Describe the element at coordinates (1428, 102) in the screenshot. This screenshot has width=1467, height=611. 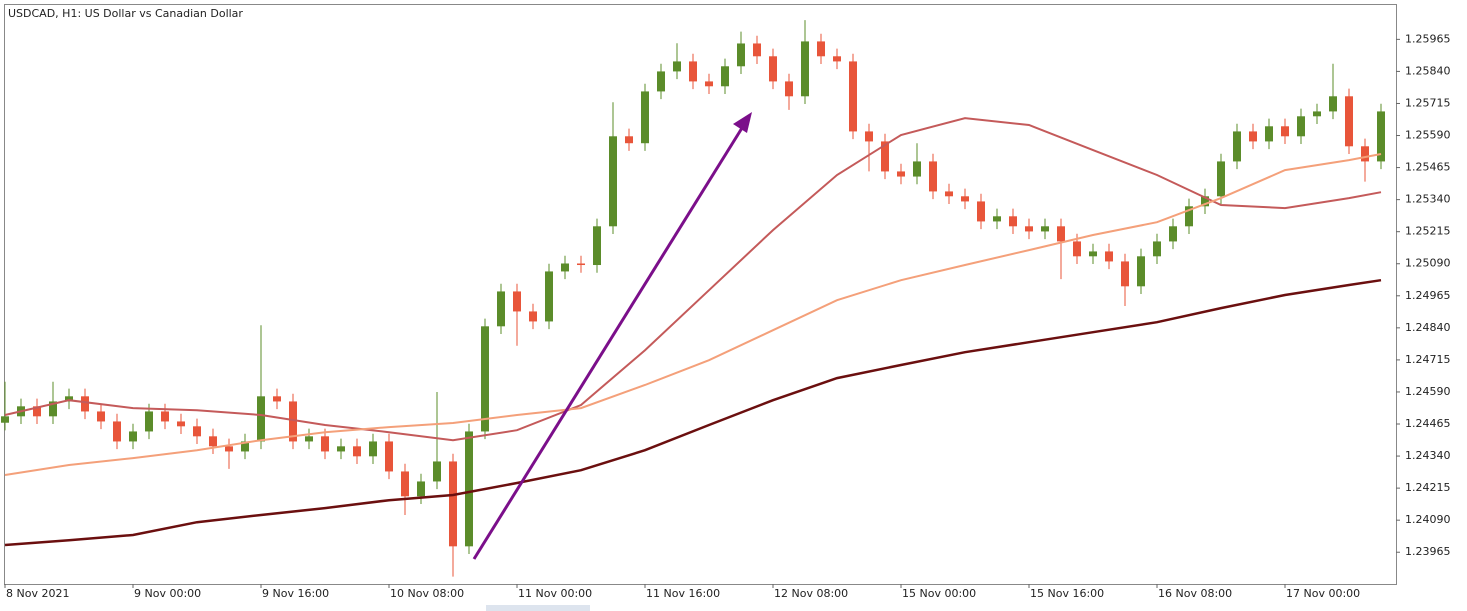
I see `y-tick-label: 1.25715` at that location.